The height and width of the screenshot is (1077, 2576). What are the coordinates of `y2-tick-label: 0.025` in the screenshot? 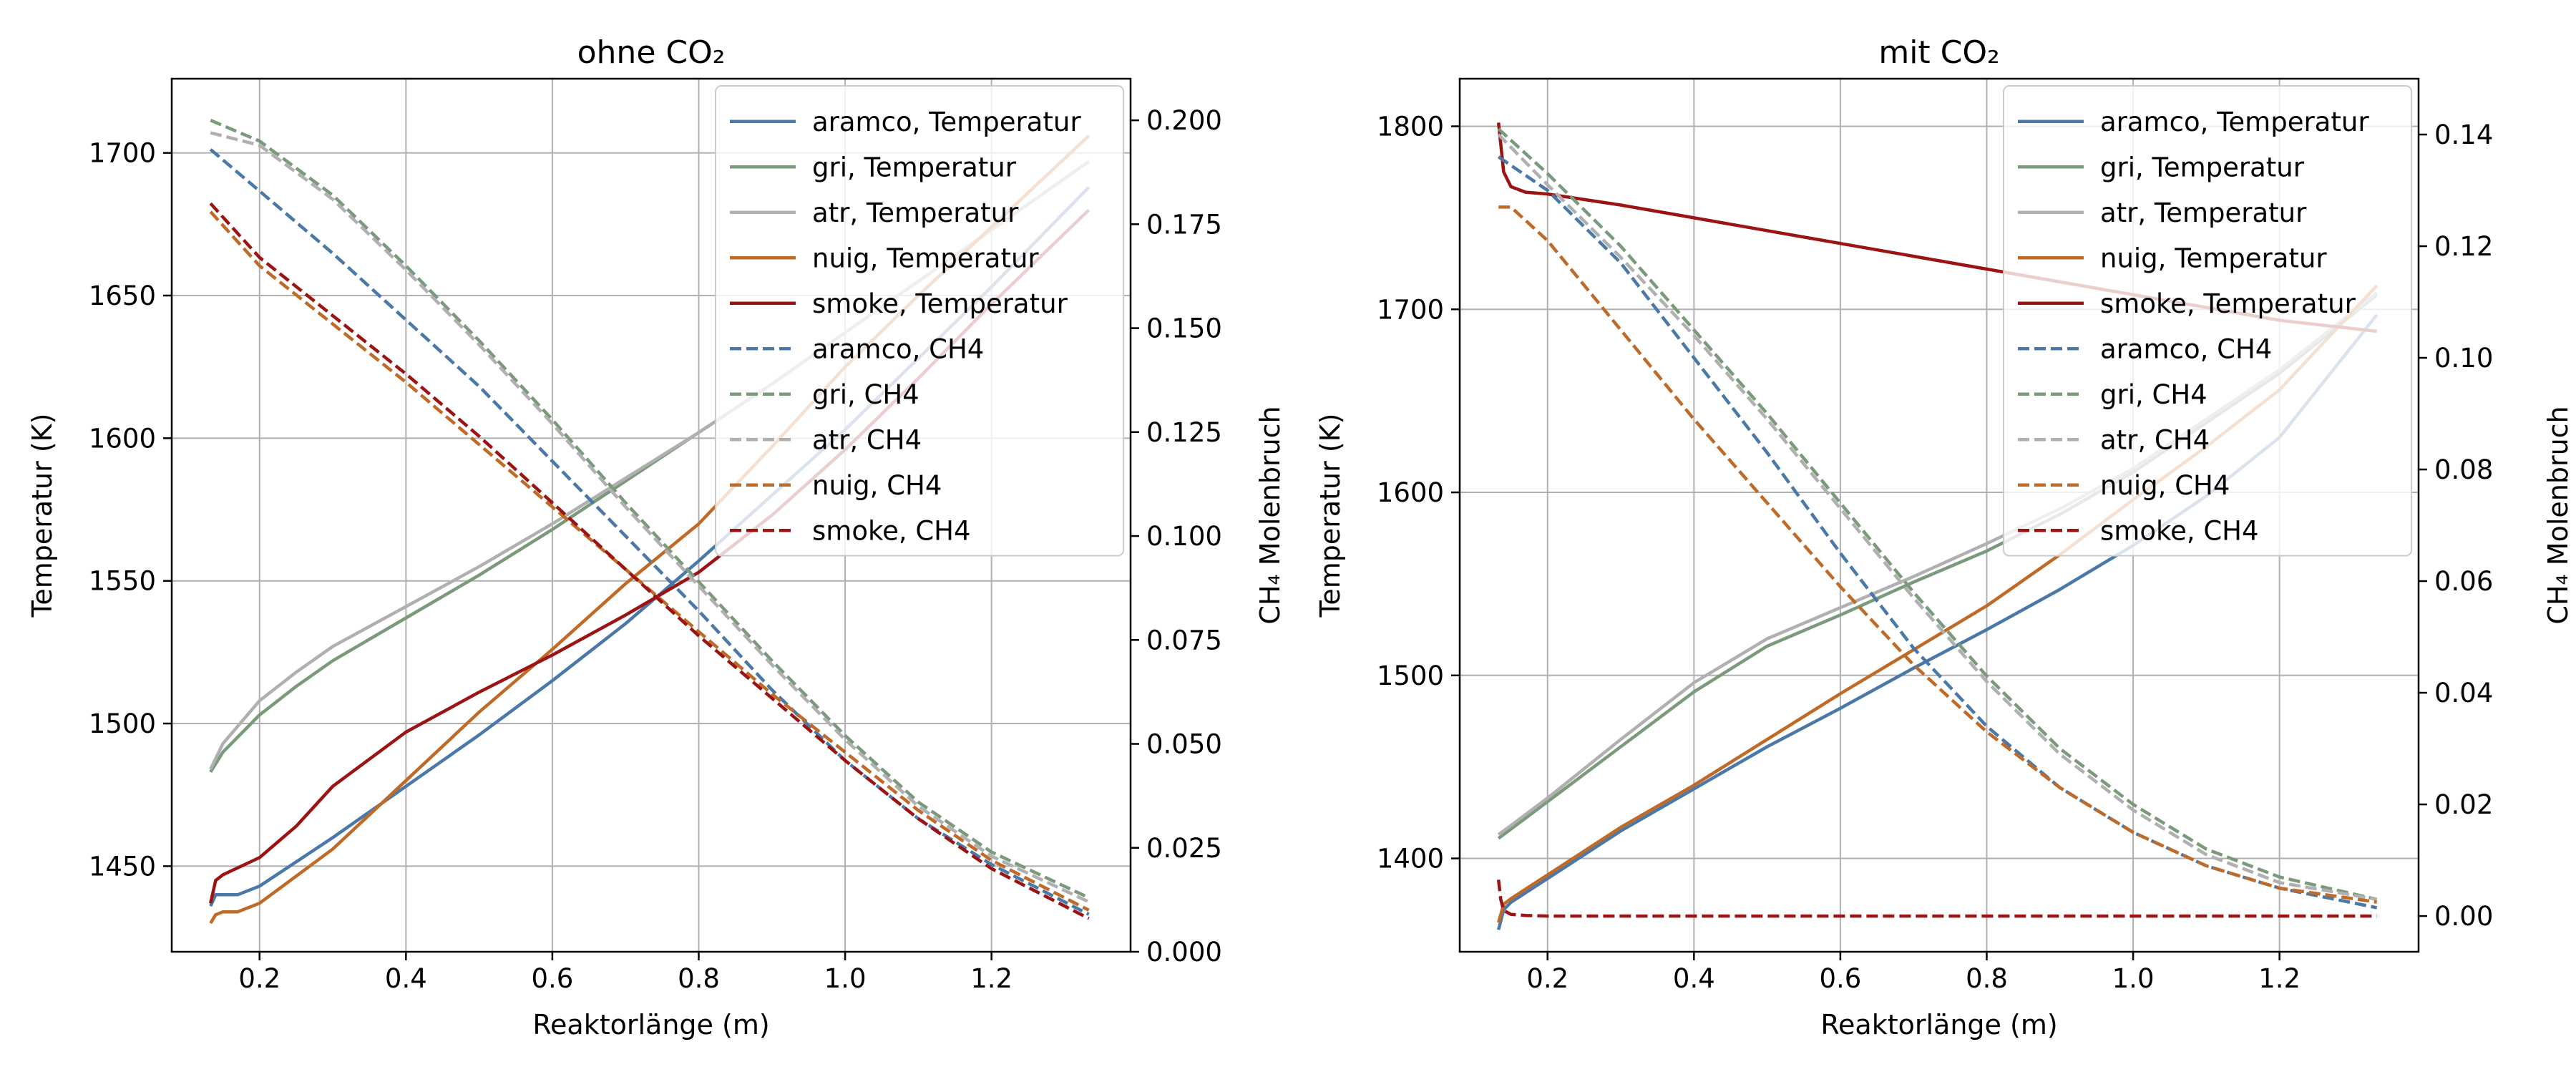 It's located at (1184, 848).